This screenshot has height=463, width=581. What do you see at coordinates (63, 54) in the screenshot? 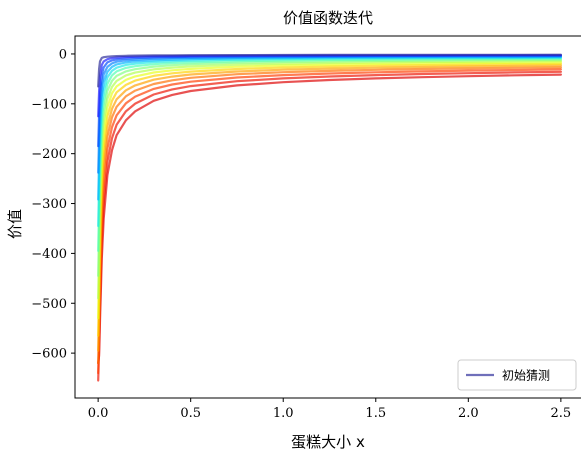
I see `y-tick-label-0: 0` at bounding box center [63, 54].